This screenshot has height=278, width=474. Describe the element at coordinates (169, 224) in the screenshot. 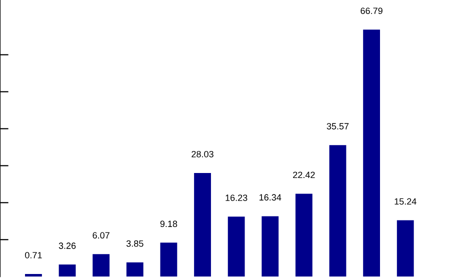

I see `data-label: 9.18` at that location.